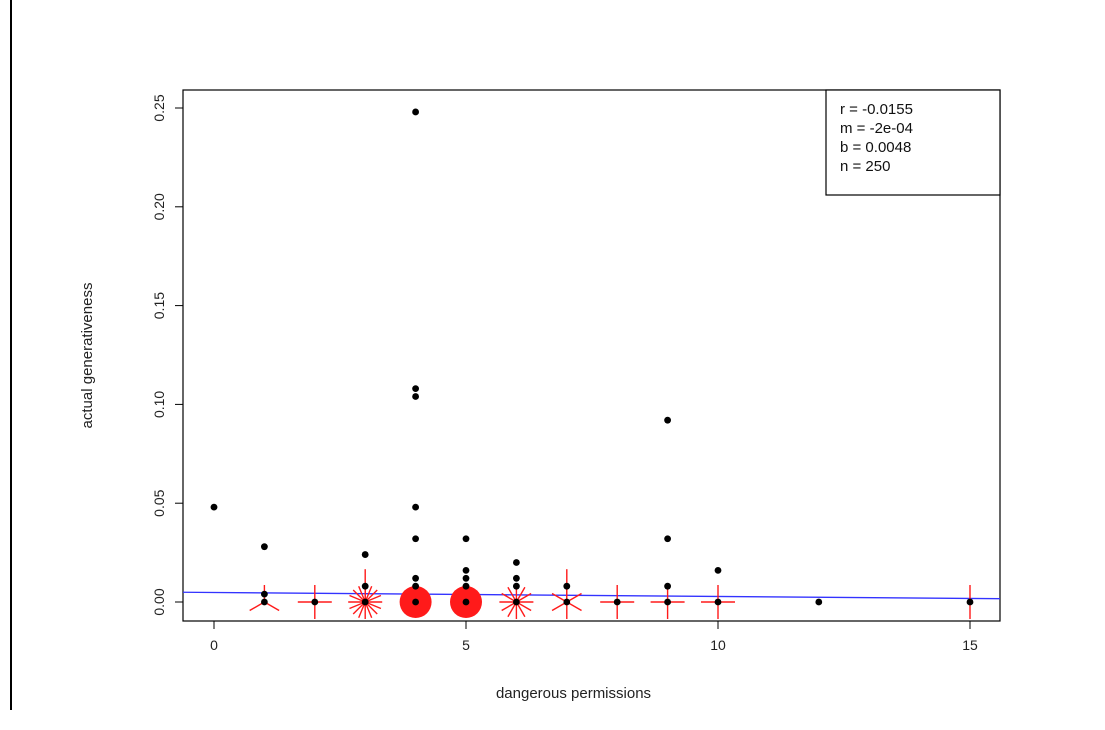 The height and width of the screenshot is (730, 1105). I want to click on y-tick-label: 0.00, so click(159, 601).